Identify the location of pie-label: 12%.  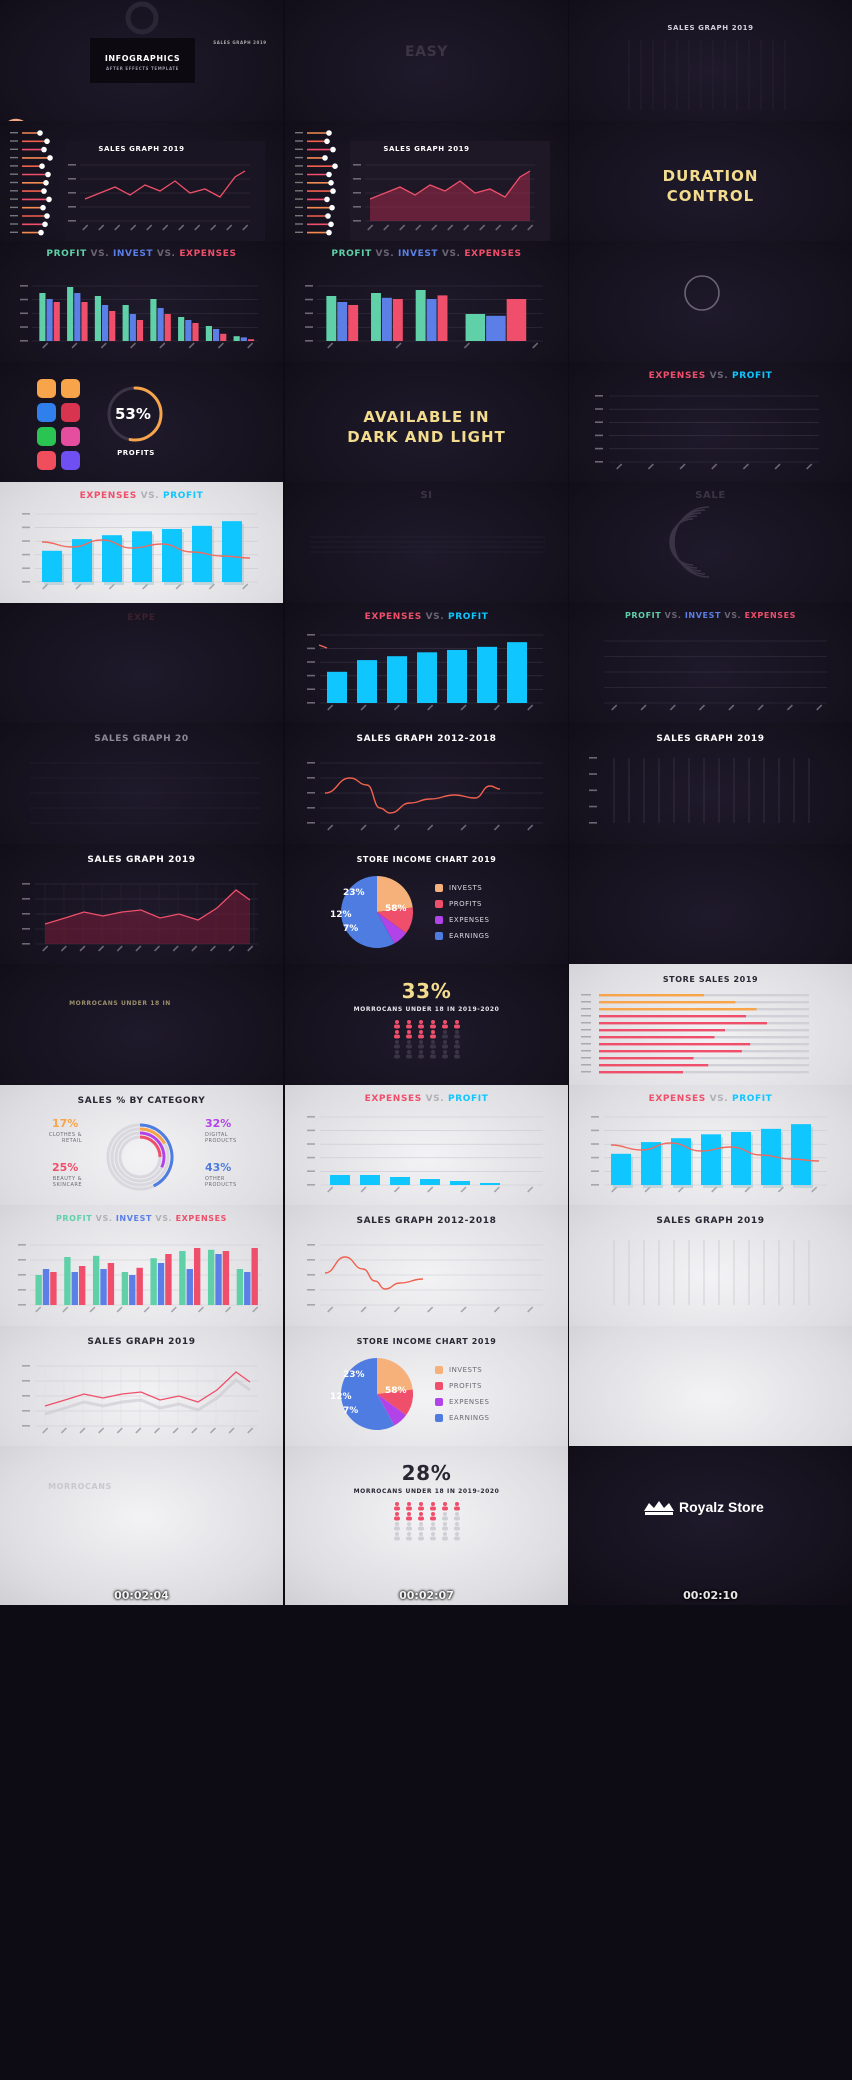
(341, 1396).